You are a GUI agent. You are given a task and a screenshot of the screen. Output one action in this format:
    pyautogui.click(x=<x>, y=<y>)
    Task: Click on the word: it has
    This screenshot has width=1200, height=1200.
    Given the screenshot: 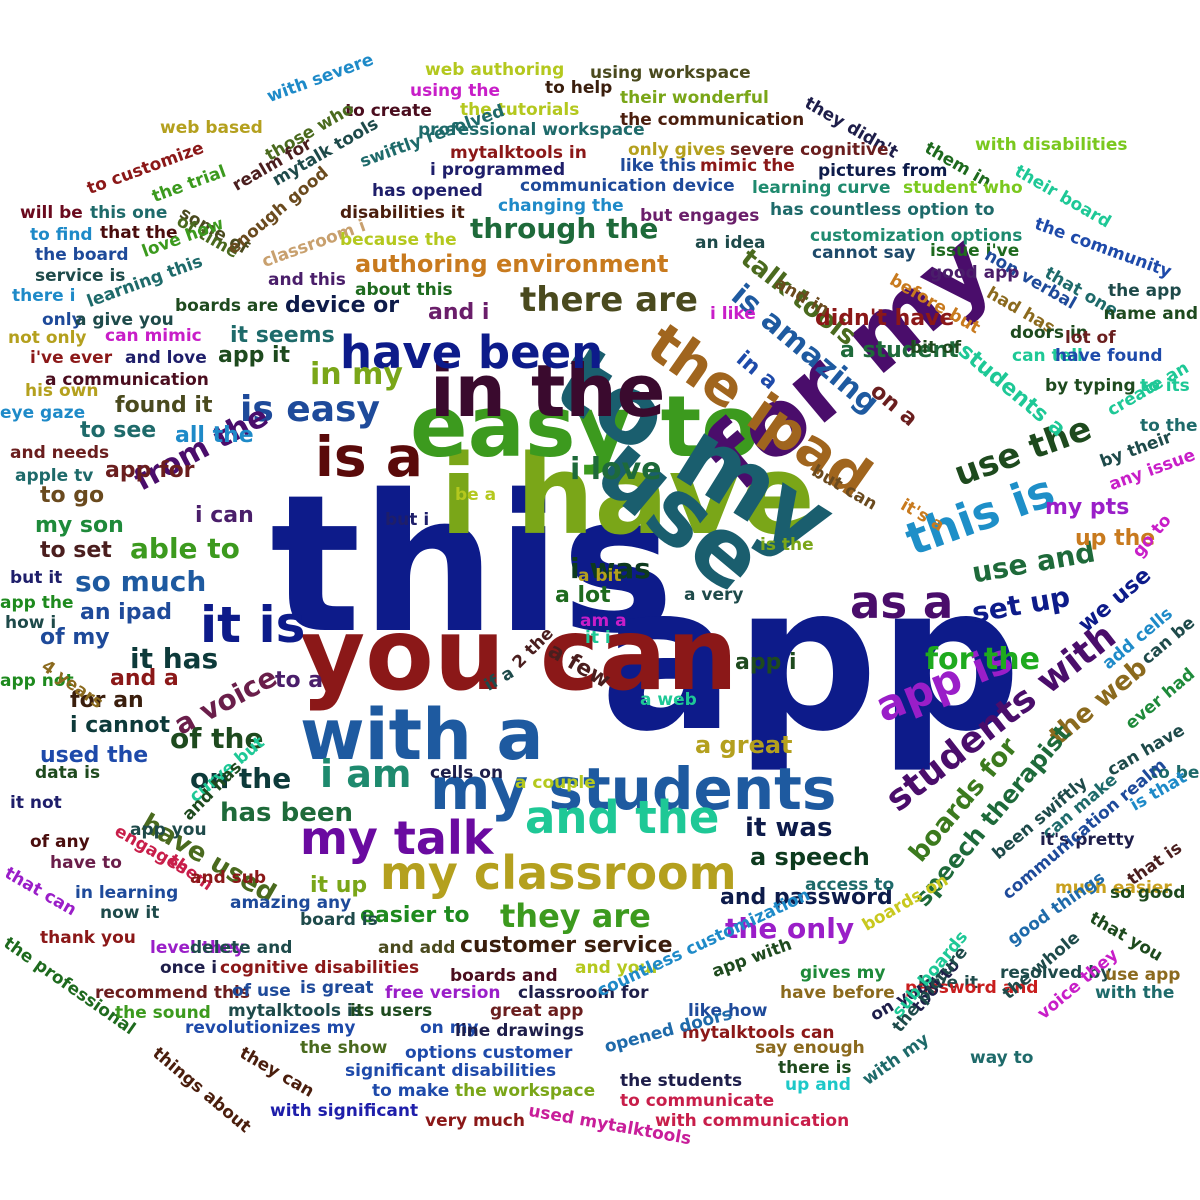 What is the action you would take?
    pyautogui.click(x=174, y=658)
    